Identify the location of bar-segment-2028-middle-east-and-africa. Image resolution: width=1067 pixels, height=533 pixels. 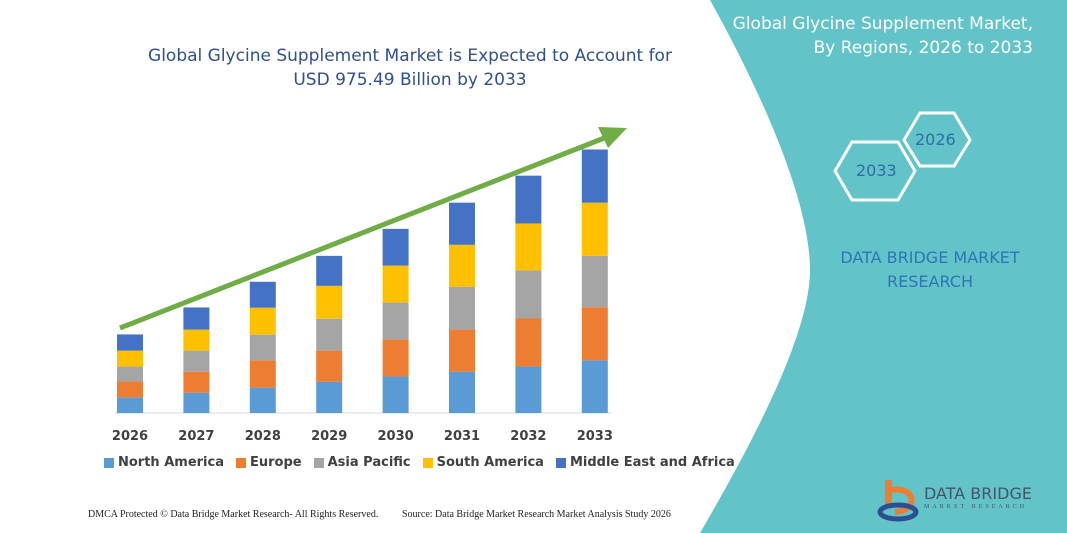
(262, 294).